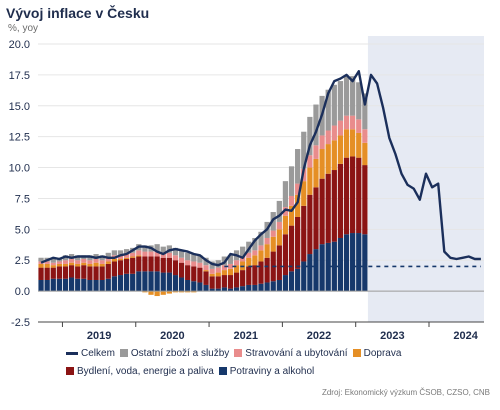  I want to click on legend-label-food: Potraviny a alkohol, so click(272, 371).